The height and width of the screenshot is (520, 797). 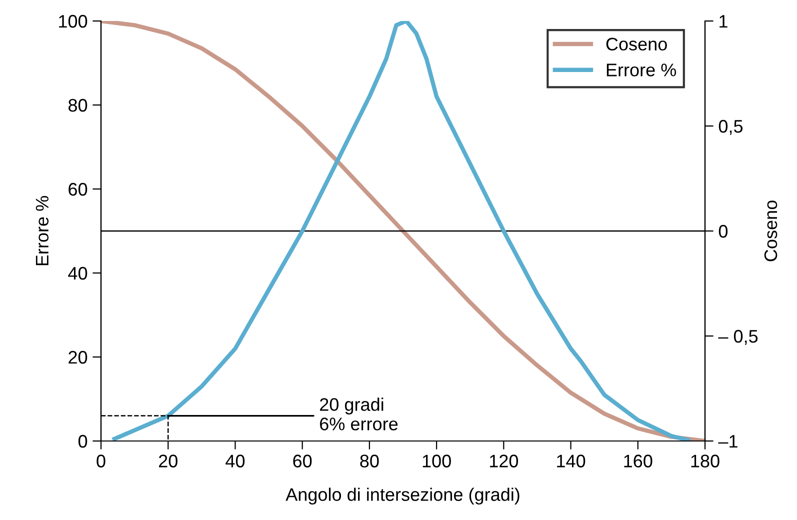 What do you see at coordinates (42, 231) in the screenshot?
I see `y-axis-title: Errore %` at bounding box center [42, 231].